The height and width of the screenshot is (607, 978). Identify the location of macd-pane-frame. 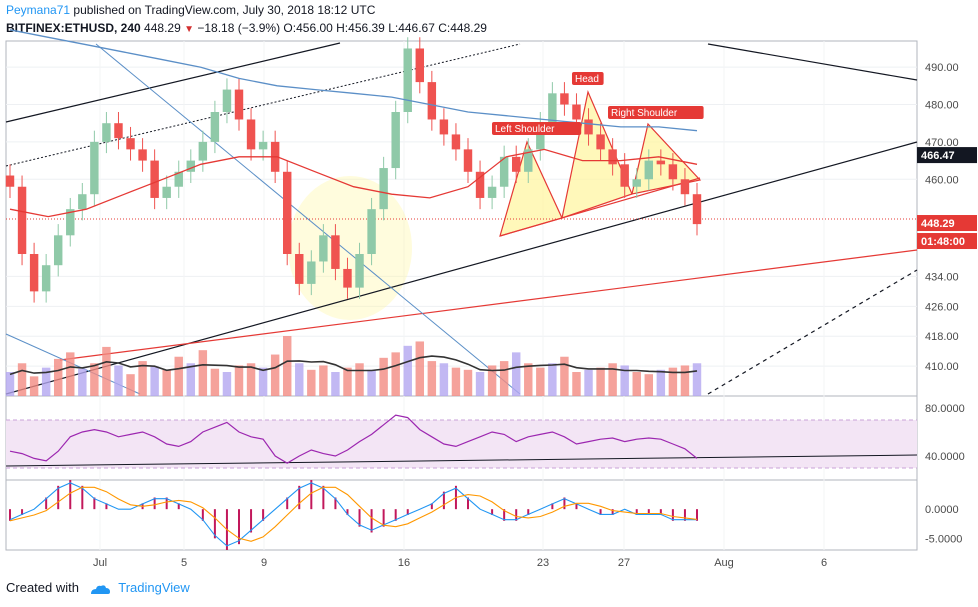
(461, 515).